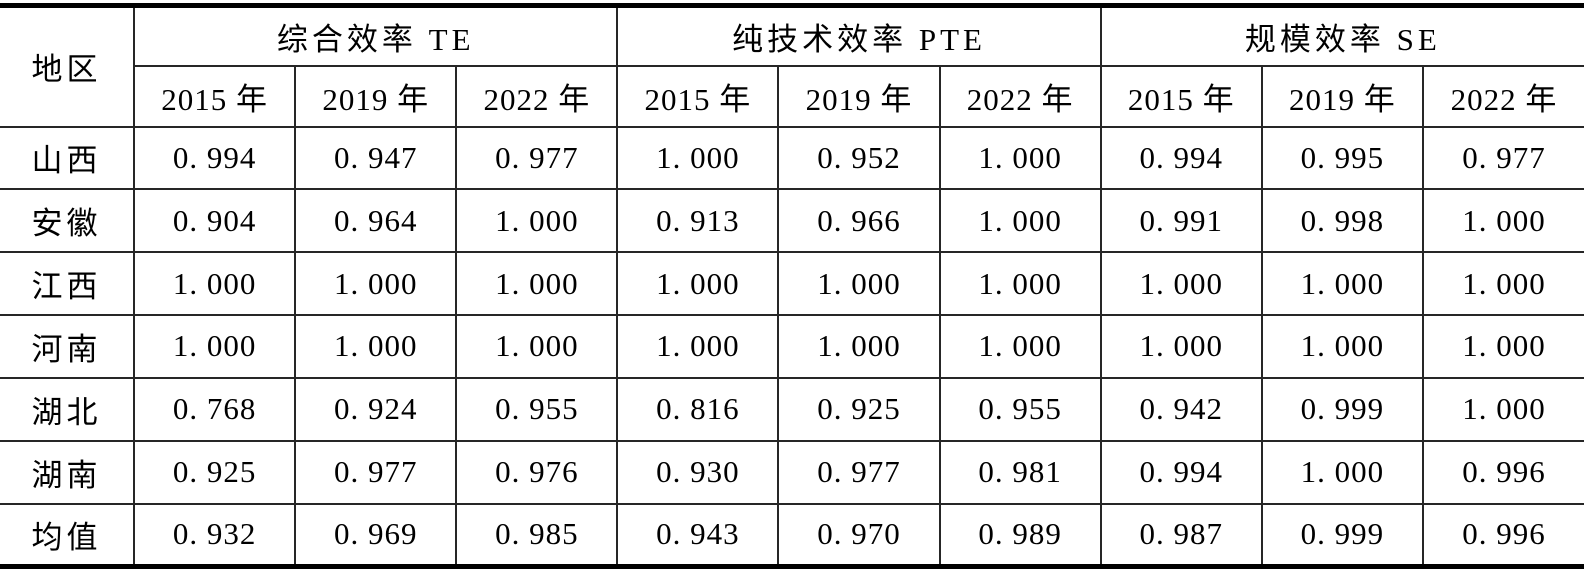 This screenshot has width=1584, height=573. What do you see at coordinates (1181, 409) in the screenshot?
I see `value-cell: 0. 942` at bounding box center [1181, 409].